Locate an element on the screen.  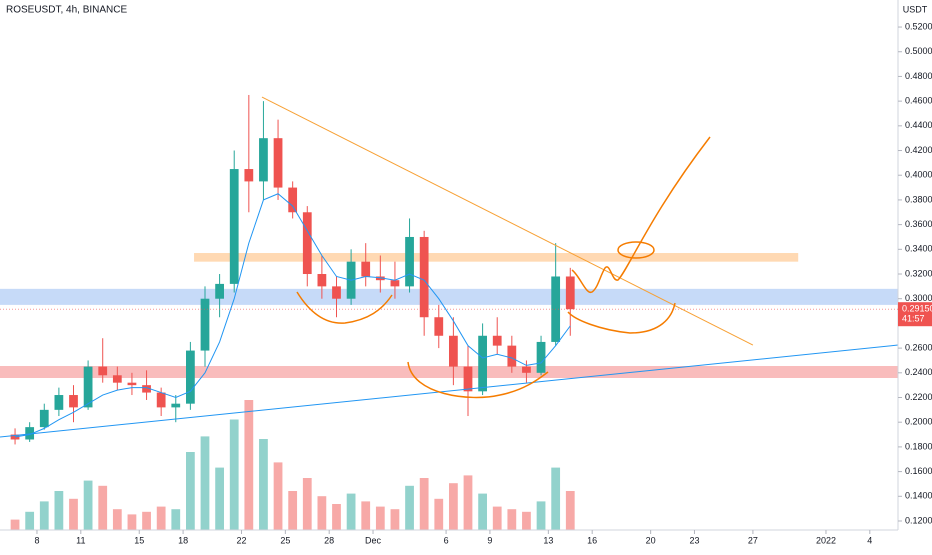
last-price-tag is located at coordinates (915, 314).